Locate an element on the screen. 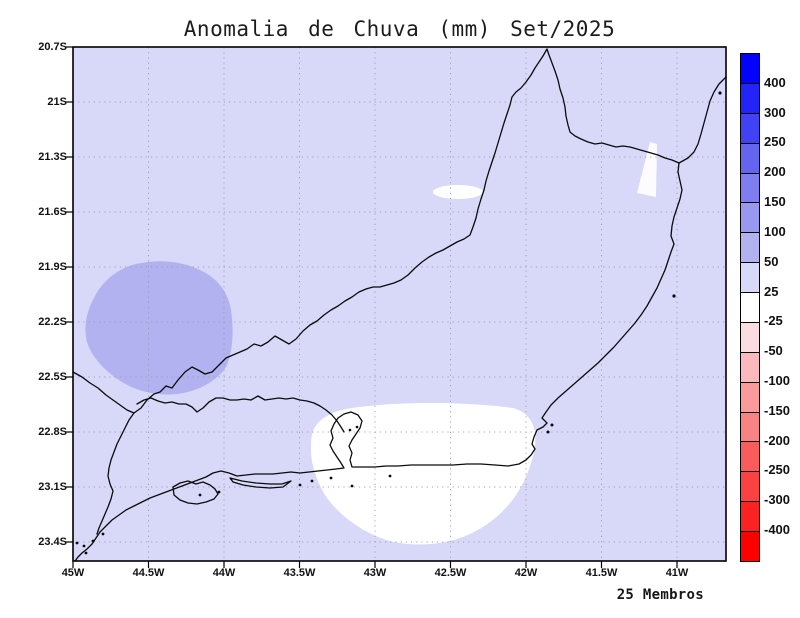 The height and width of the screenshot is (618, 800). neutral-anomaly-strip is located at coordinates (647, 169).